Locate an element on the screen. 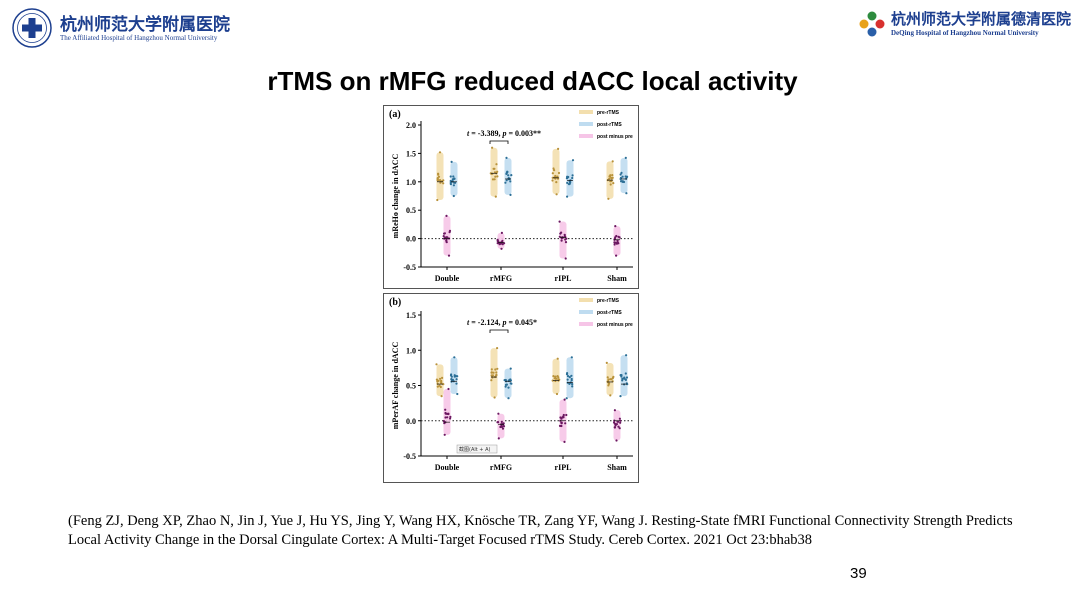  panel-label: (b) is located at coordinates (395, 302).